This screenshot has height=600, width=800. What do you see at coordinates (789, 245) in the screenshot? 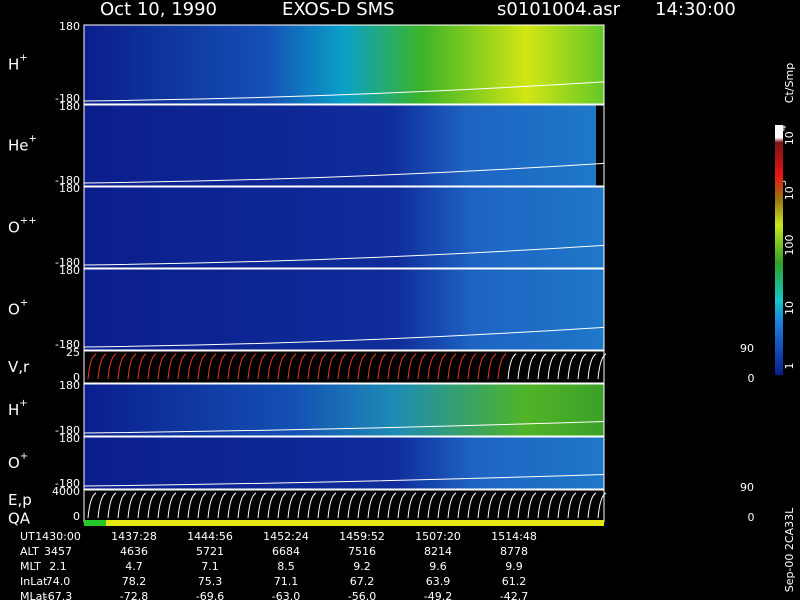
I see `colorbar-tick-label-base: 100` at bounding box center [789, 245].